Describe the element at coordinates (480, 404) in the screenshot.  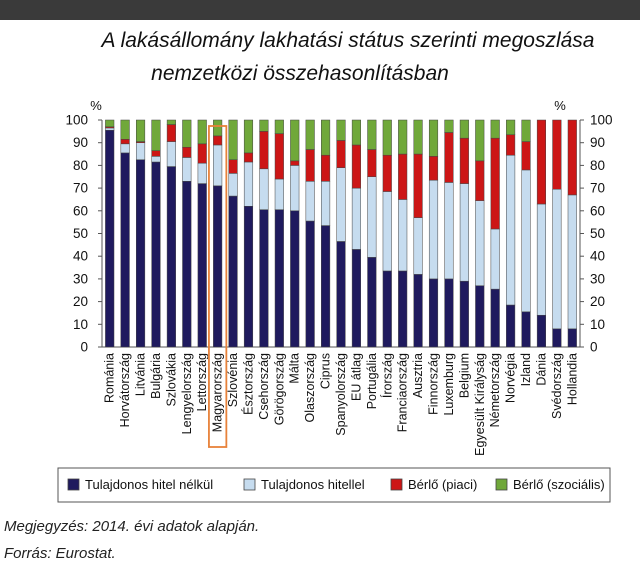
I see `category-label-24: Egyesült Királyság` at that location.